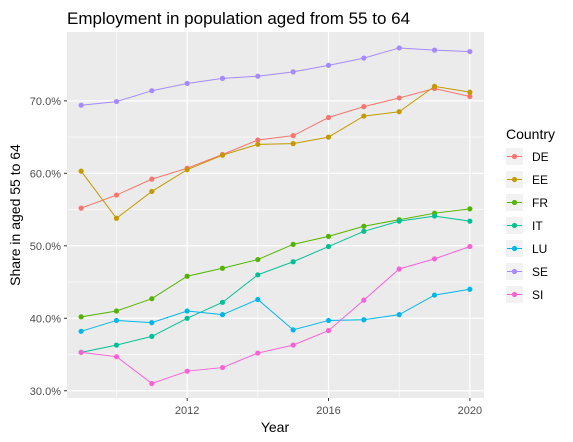 Image resolution: width=573 pixels, height=442 pixels. I want to click on legend-item-de: DE, so click(527, 156).